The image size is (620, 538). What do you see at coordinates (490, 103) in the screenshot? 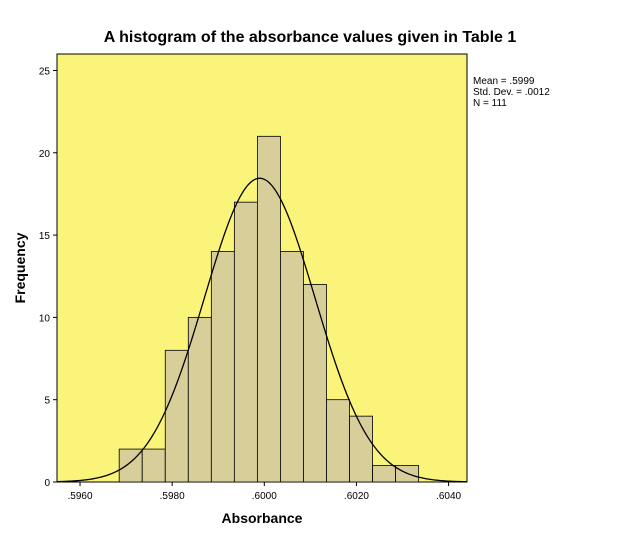
I see `stat-n: N = 111` at bounding box center [490, 103].